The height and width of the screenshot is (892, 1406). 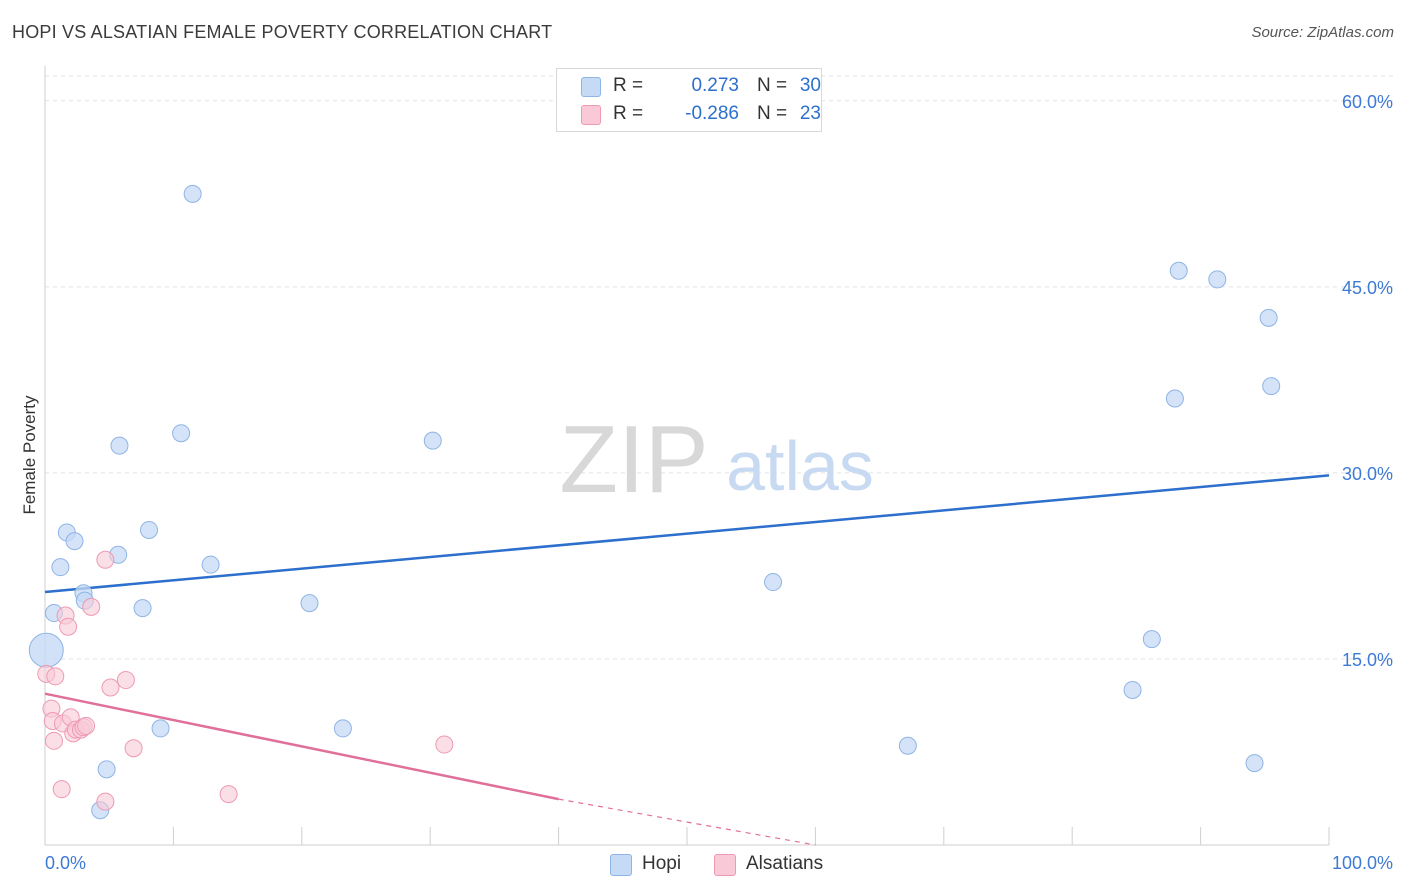 I want to click on y-tick-label: 45.0%, so click(x=1367, y=288).